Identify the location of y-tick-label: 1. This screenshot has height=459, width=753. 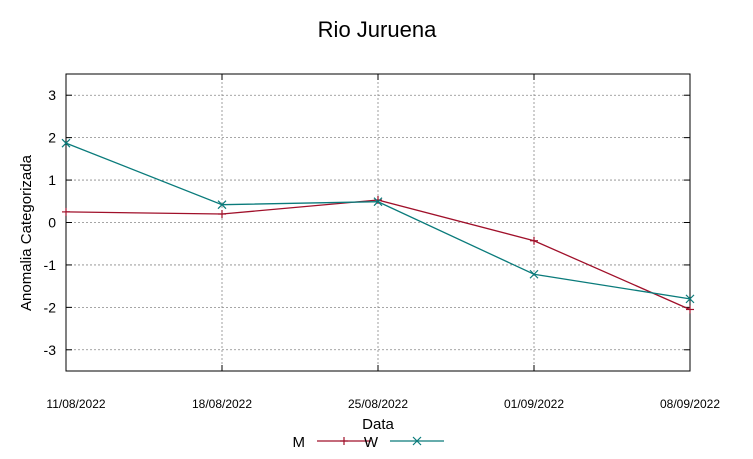
(52, 180).